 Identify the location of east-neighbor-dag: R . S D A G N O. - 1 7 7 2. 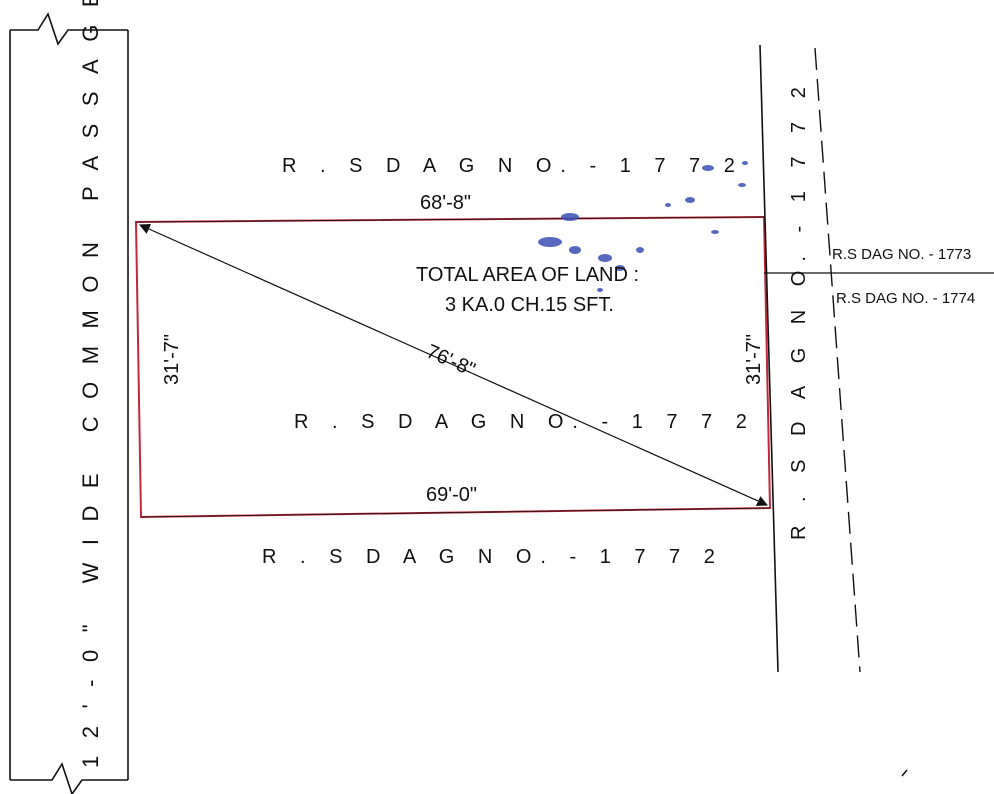
(799, 309).